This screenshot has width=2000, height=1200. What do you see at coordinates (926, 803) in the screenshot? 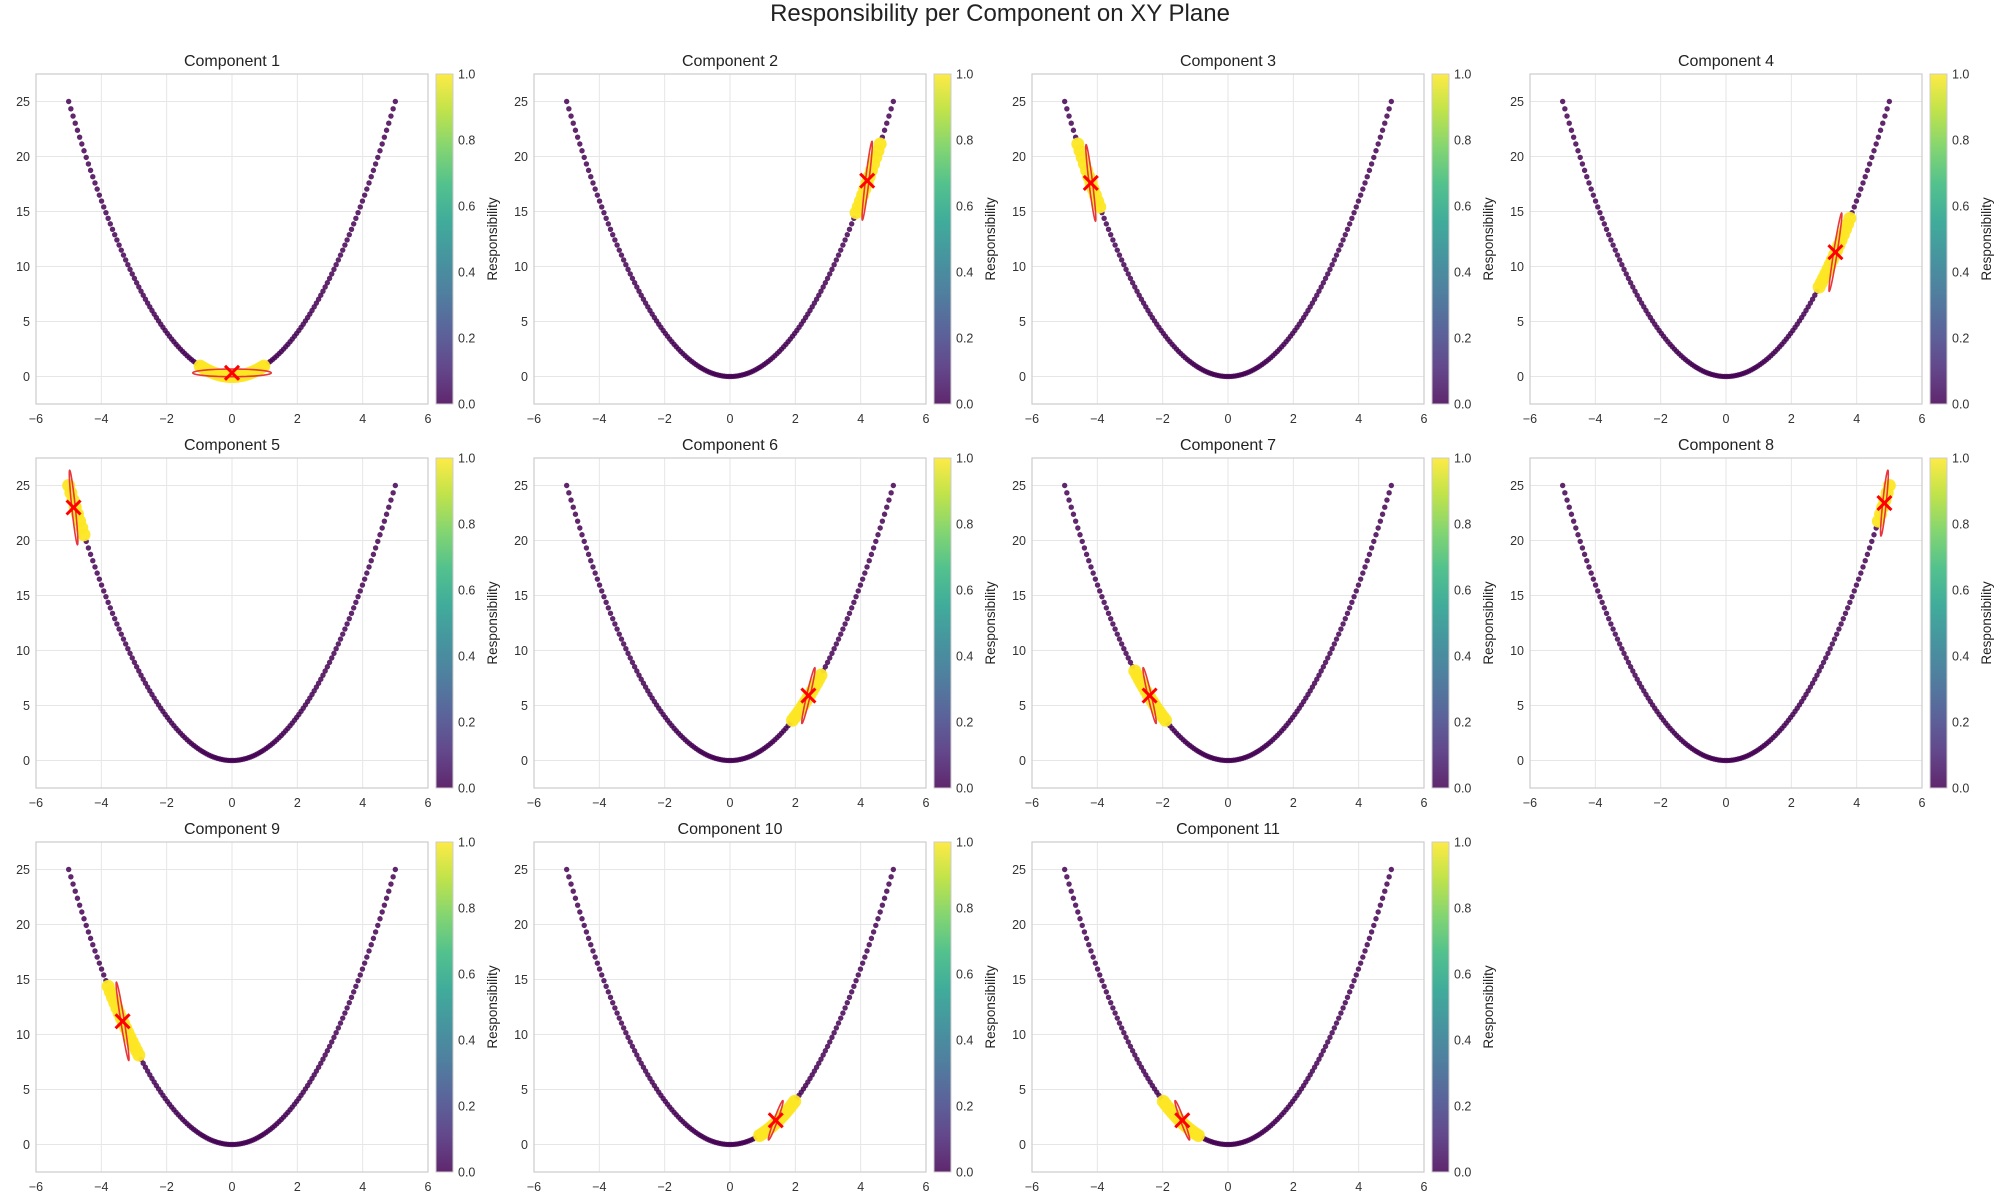
I see `x-tick-label: 6` at bounding box center [926, 803].